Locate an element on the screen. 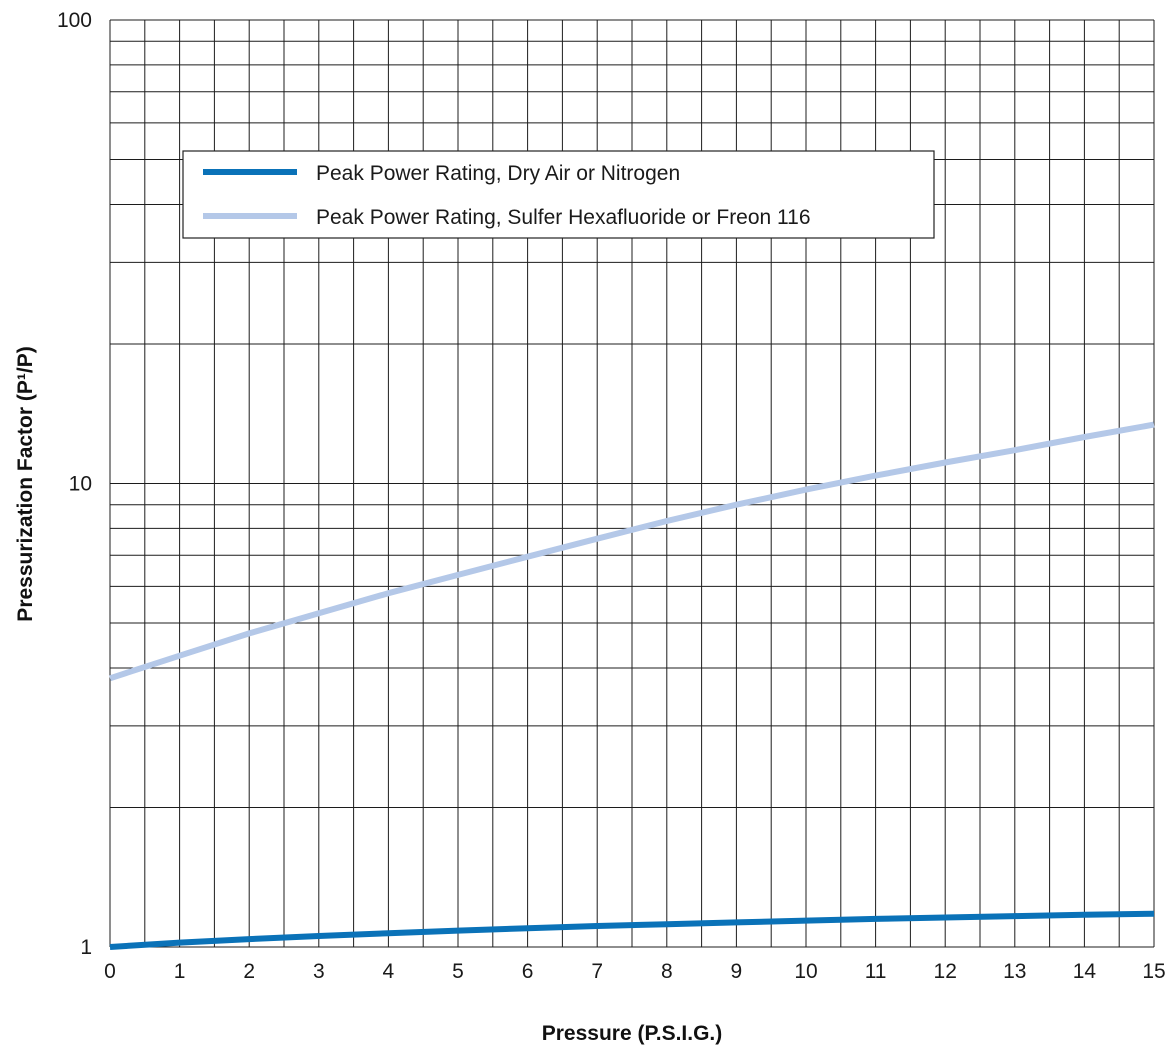 This screenshot has width=1172, height=1048. series-line-dry-air is located at coordinates (632, 930).